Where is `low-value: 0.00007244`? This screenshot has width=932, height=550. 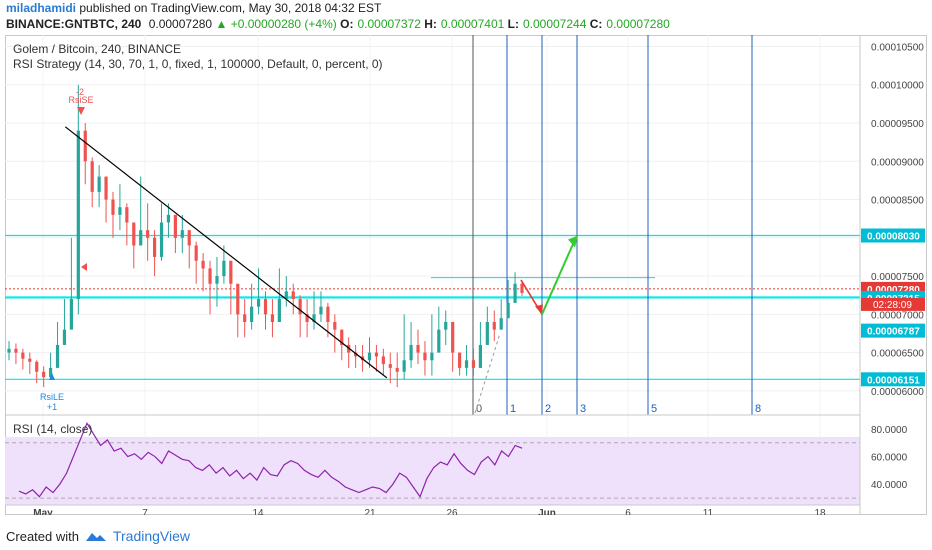
low-value: 0.00007244 is located at coordinates (554, 24).